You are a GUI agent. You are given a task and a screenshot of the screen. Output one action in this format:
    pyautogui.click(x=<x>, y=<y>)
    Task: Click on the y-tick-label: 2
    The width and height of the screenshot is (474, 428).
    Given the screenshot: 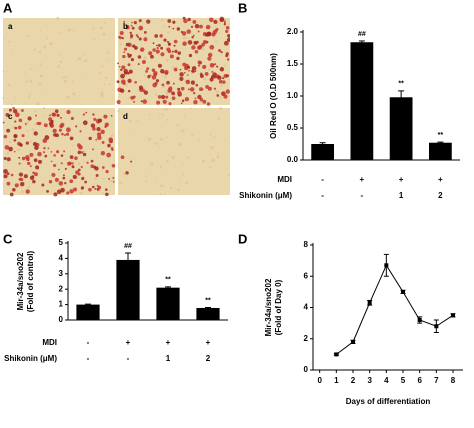 What is the action you would take?
    pyautogui.click(x=61, y=288)
    